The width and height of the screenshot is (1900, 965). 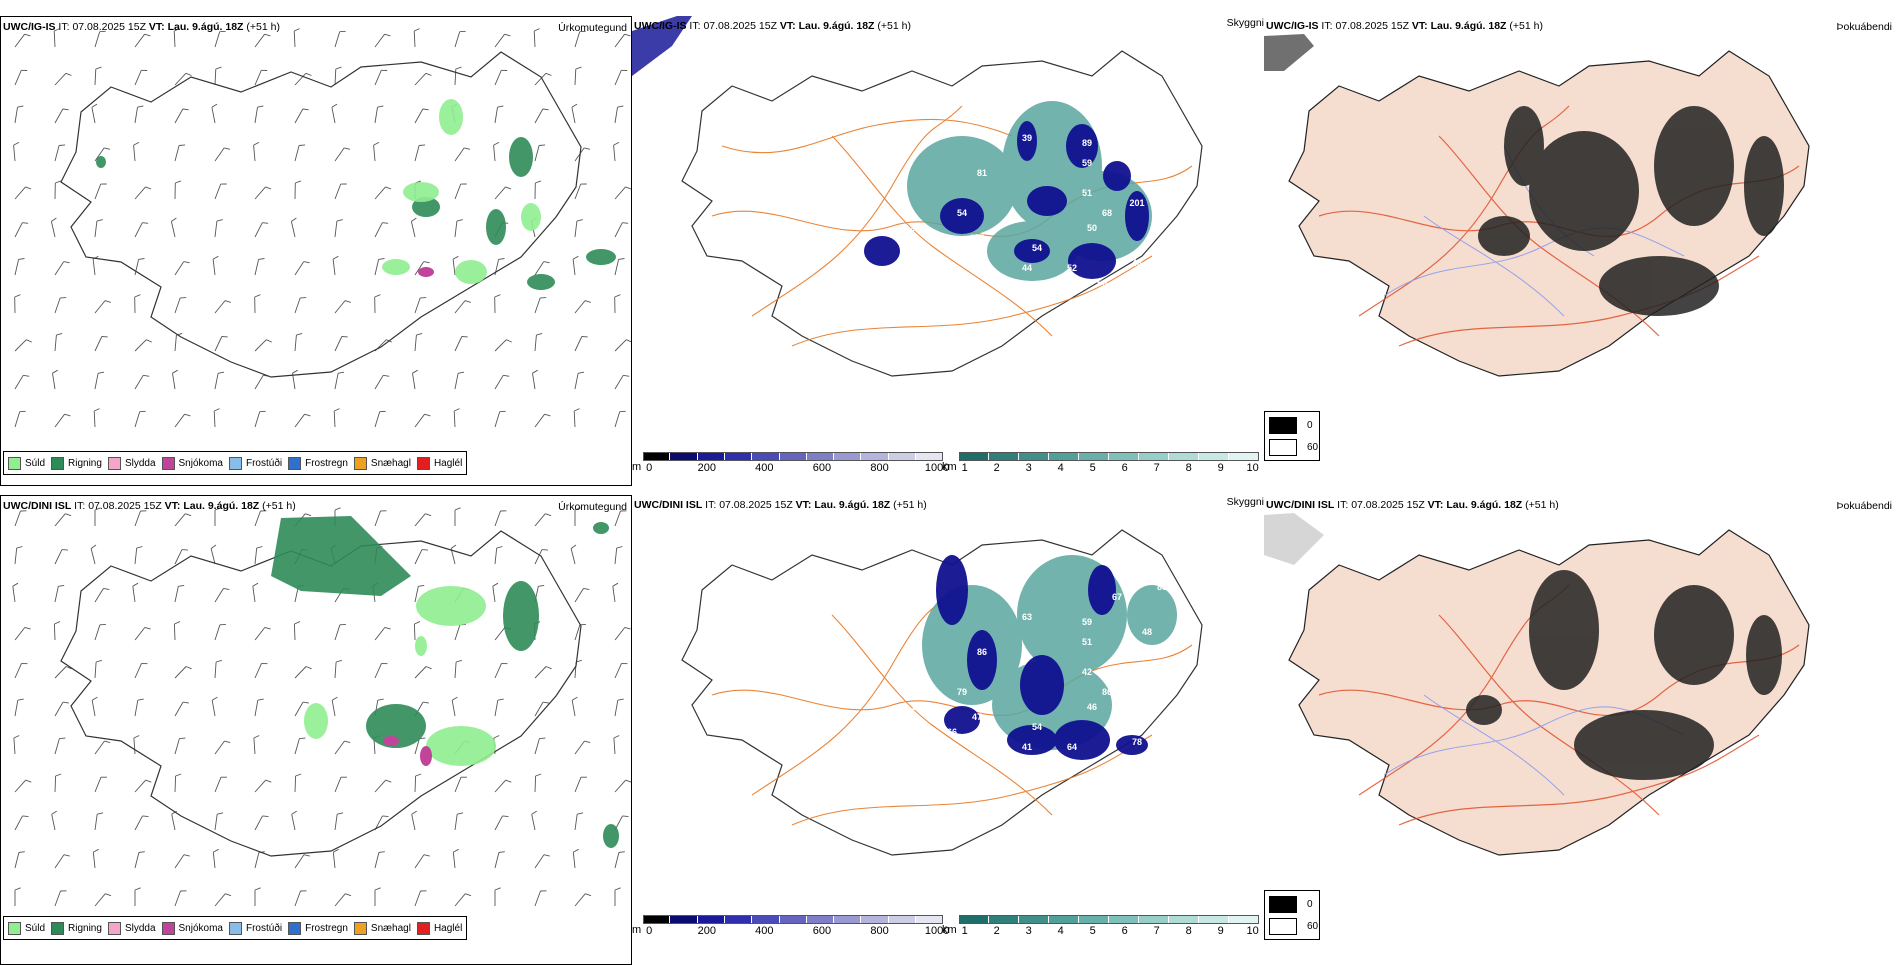 What do you see at coordinates (1291, 425) in the screenshot?
I see `fog-legend-item: 0` at bounding box center [1291, 425].